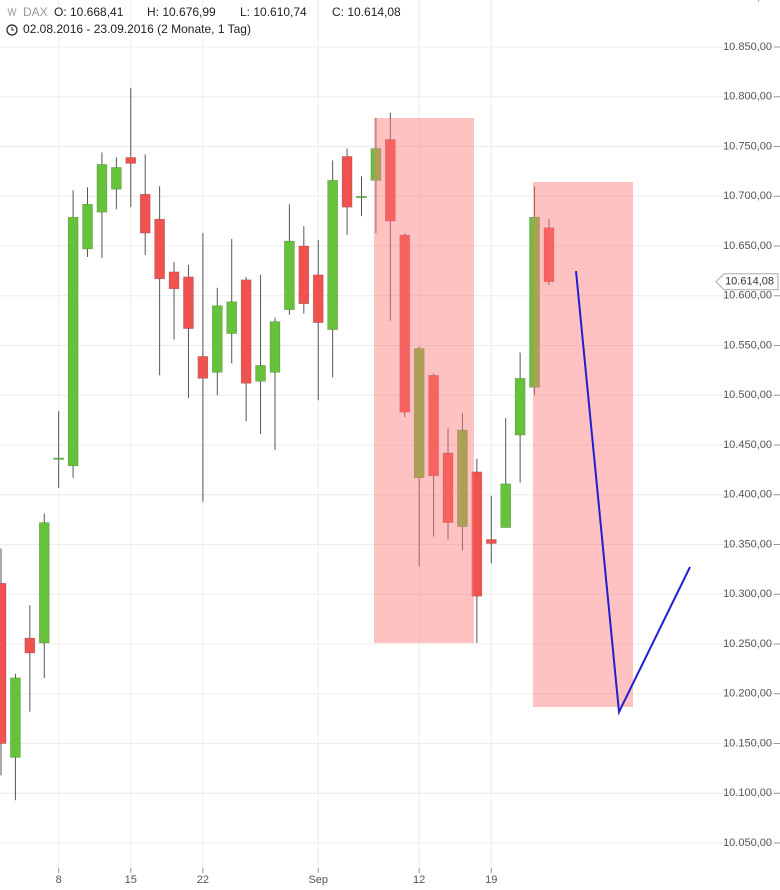 The width and height of the screenshot is (780, 890). What do you see at coordinates (203, 880) in the screenshot?
I see `x-tick-label: 22` at bounding box center [203, 880].